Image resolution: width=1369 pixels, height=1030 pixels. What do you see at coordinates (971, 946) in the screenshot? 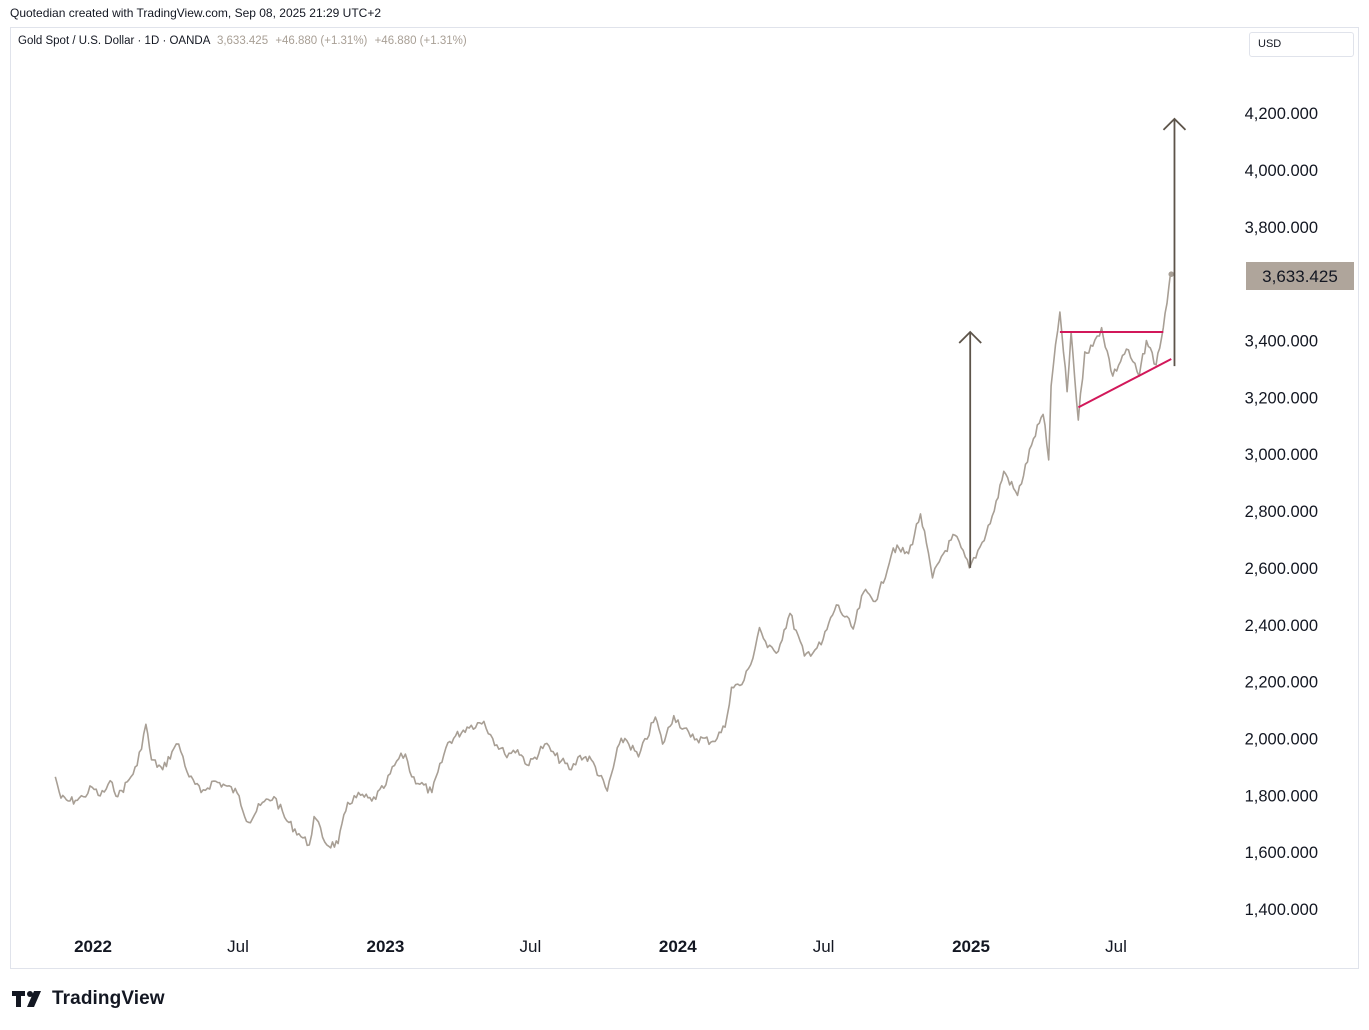
I see `x-tick-label: 2025` at bounding box center [971, 946].